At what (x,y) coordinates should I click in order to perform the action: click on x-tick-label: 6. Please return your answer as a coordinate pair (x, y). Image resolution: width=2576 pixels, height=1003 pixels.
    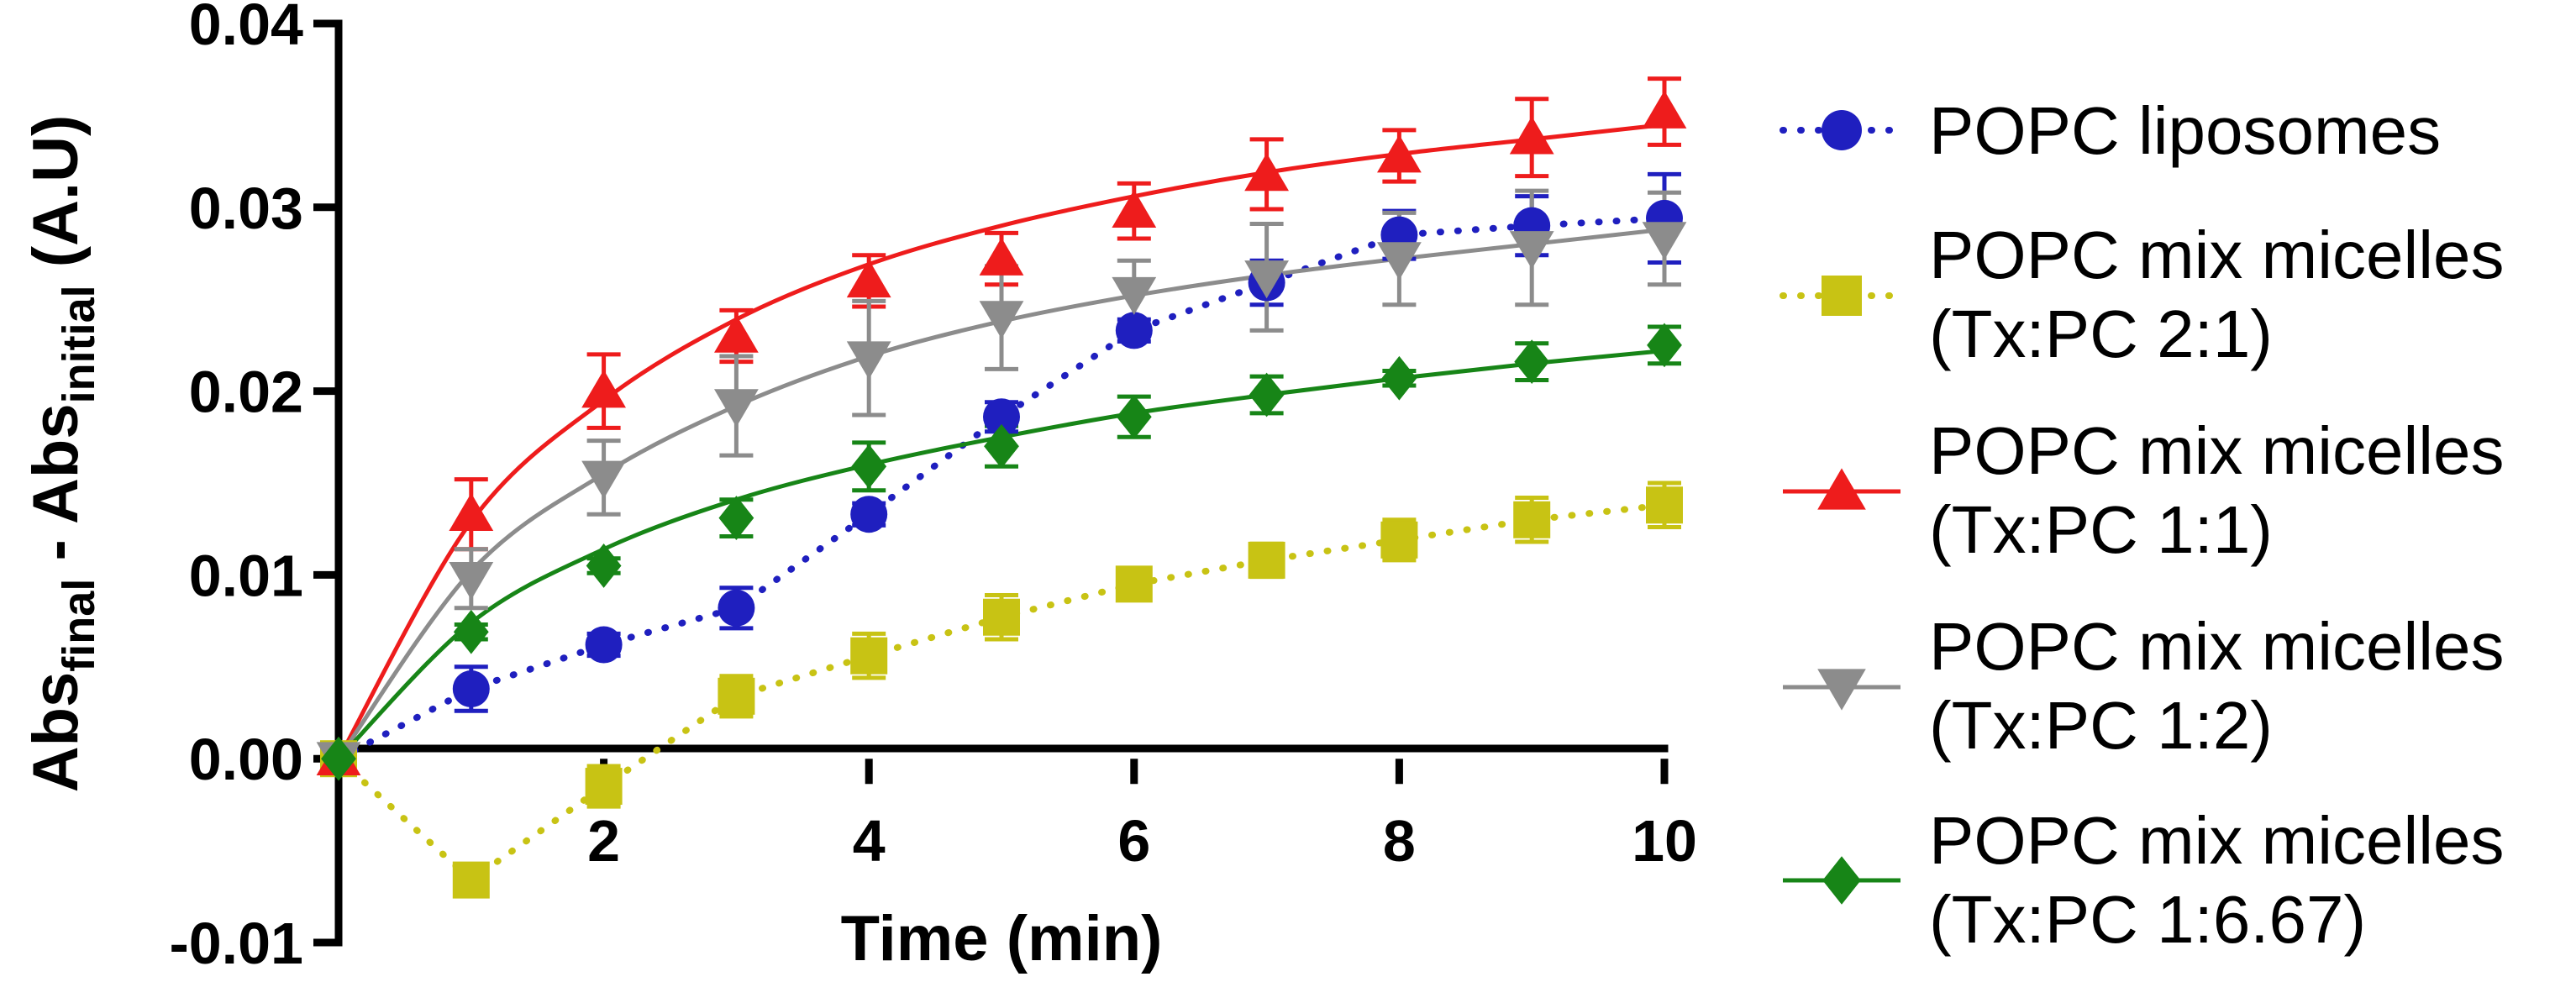
    Looking at the image, I should click on (1133, 841).